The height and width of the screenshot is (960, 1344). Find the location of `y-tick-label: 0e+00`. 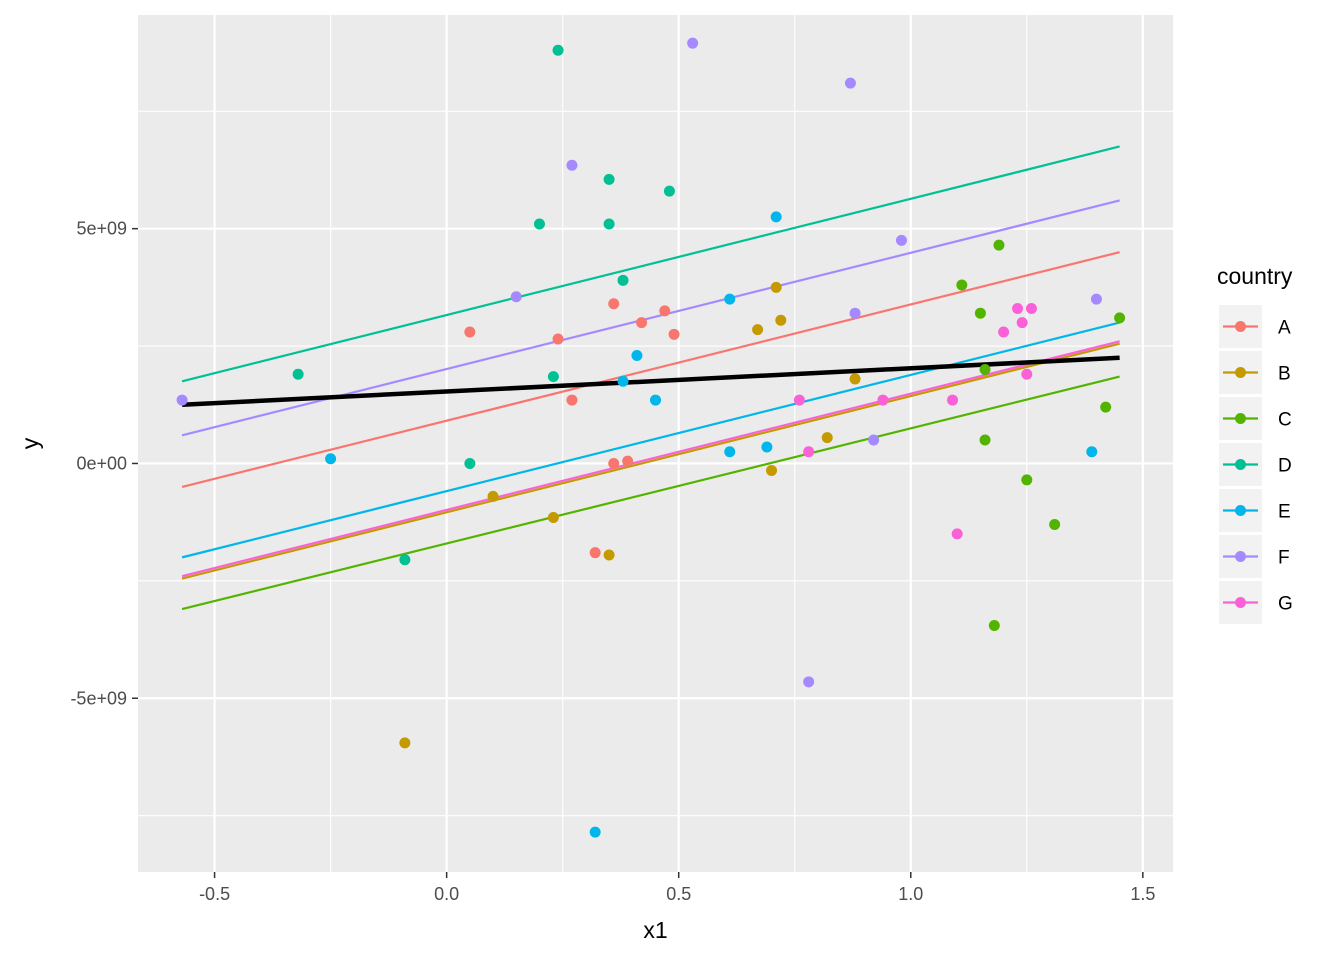

y-tick-label: 0e+00 is located at coordinates (101, 463).